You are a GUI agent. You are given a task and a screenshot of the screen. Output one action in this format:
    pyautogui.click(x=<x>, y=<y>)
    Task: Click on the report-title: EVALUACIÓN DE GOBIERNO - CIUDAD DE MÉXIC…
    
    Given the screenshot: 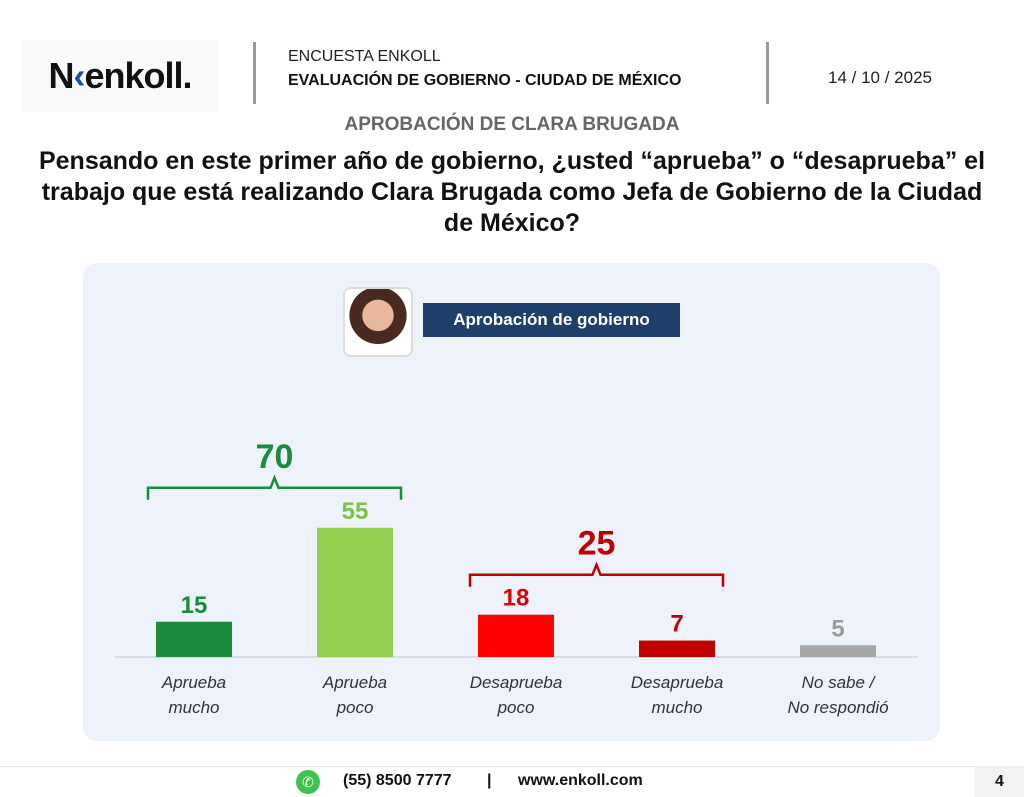 What is the action you would take?
    pyautogui.click(x=485, y=80)
    